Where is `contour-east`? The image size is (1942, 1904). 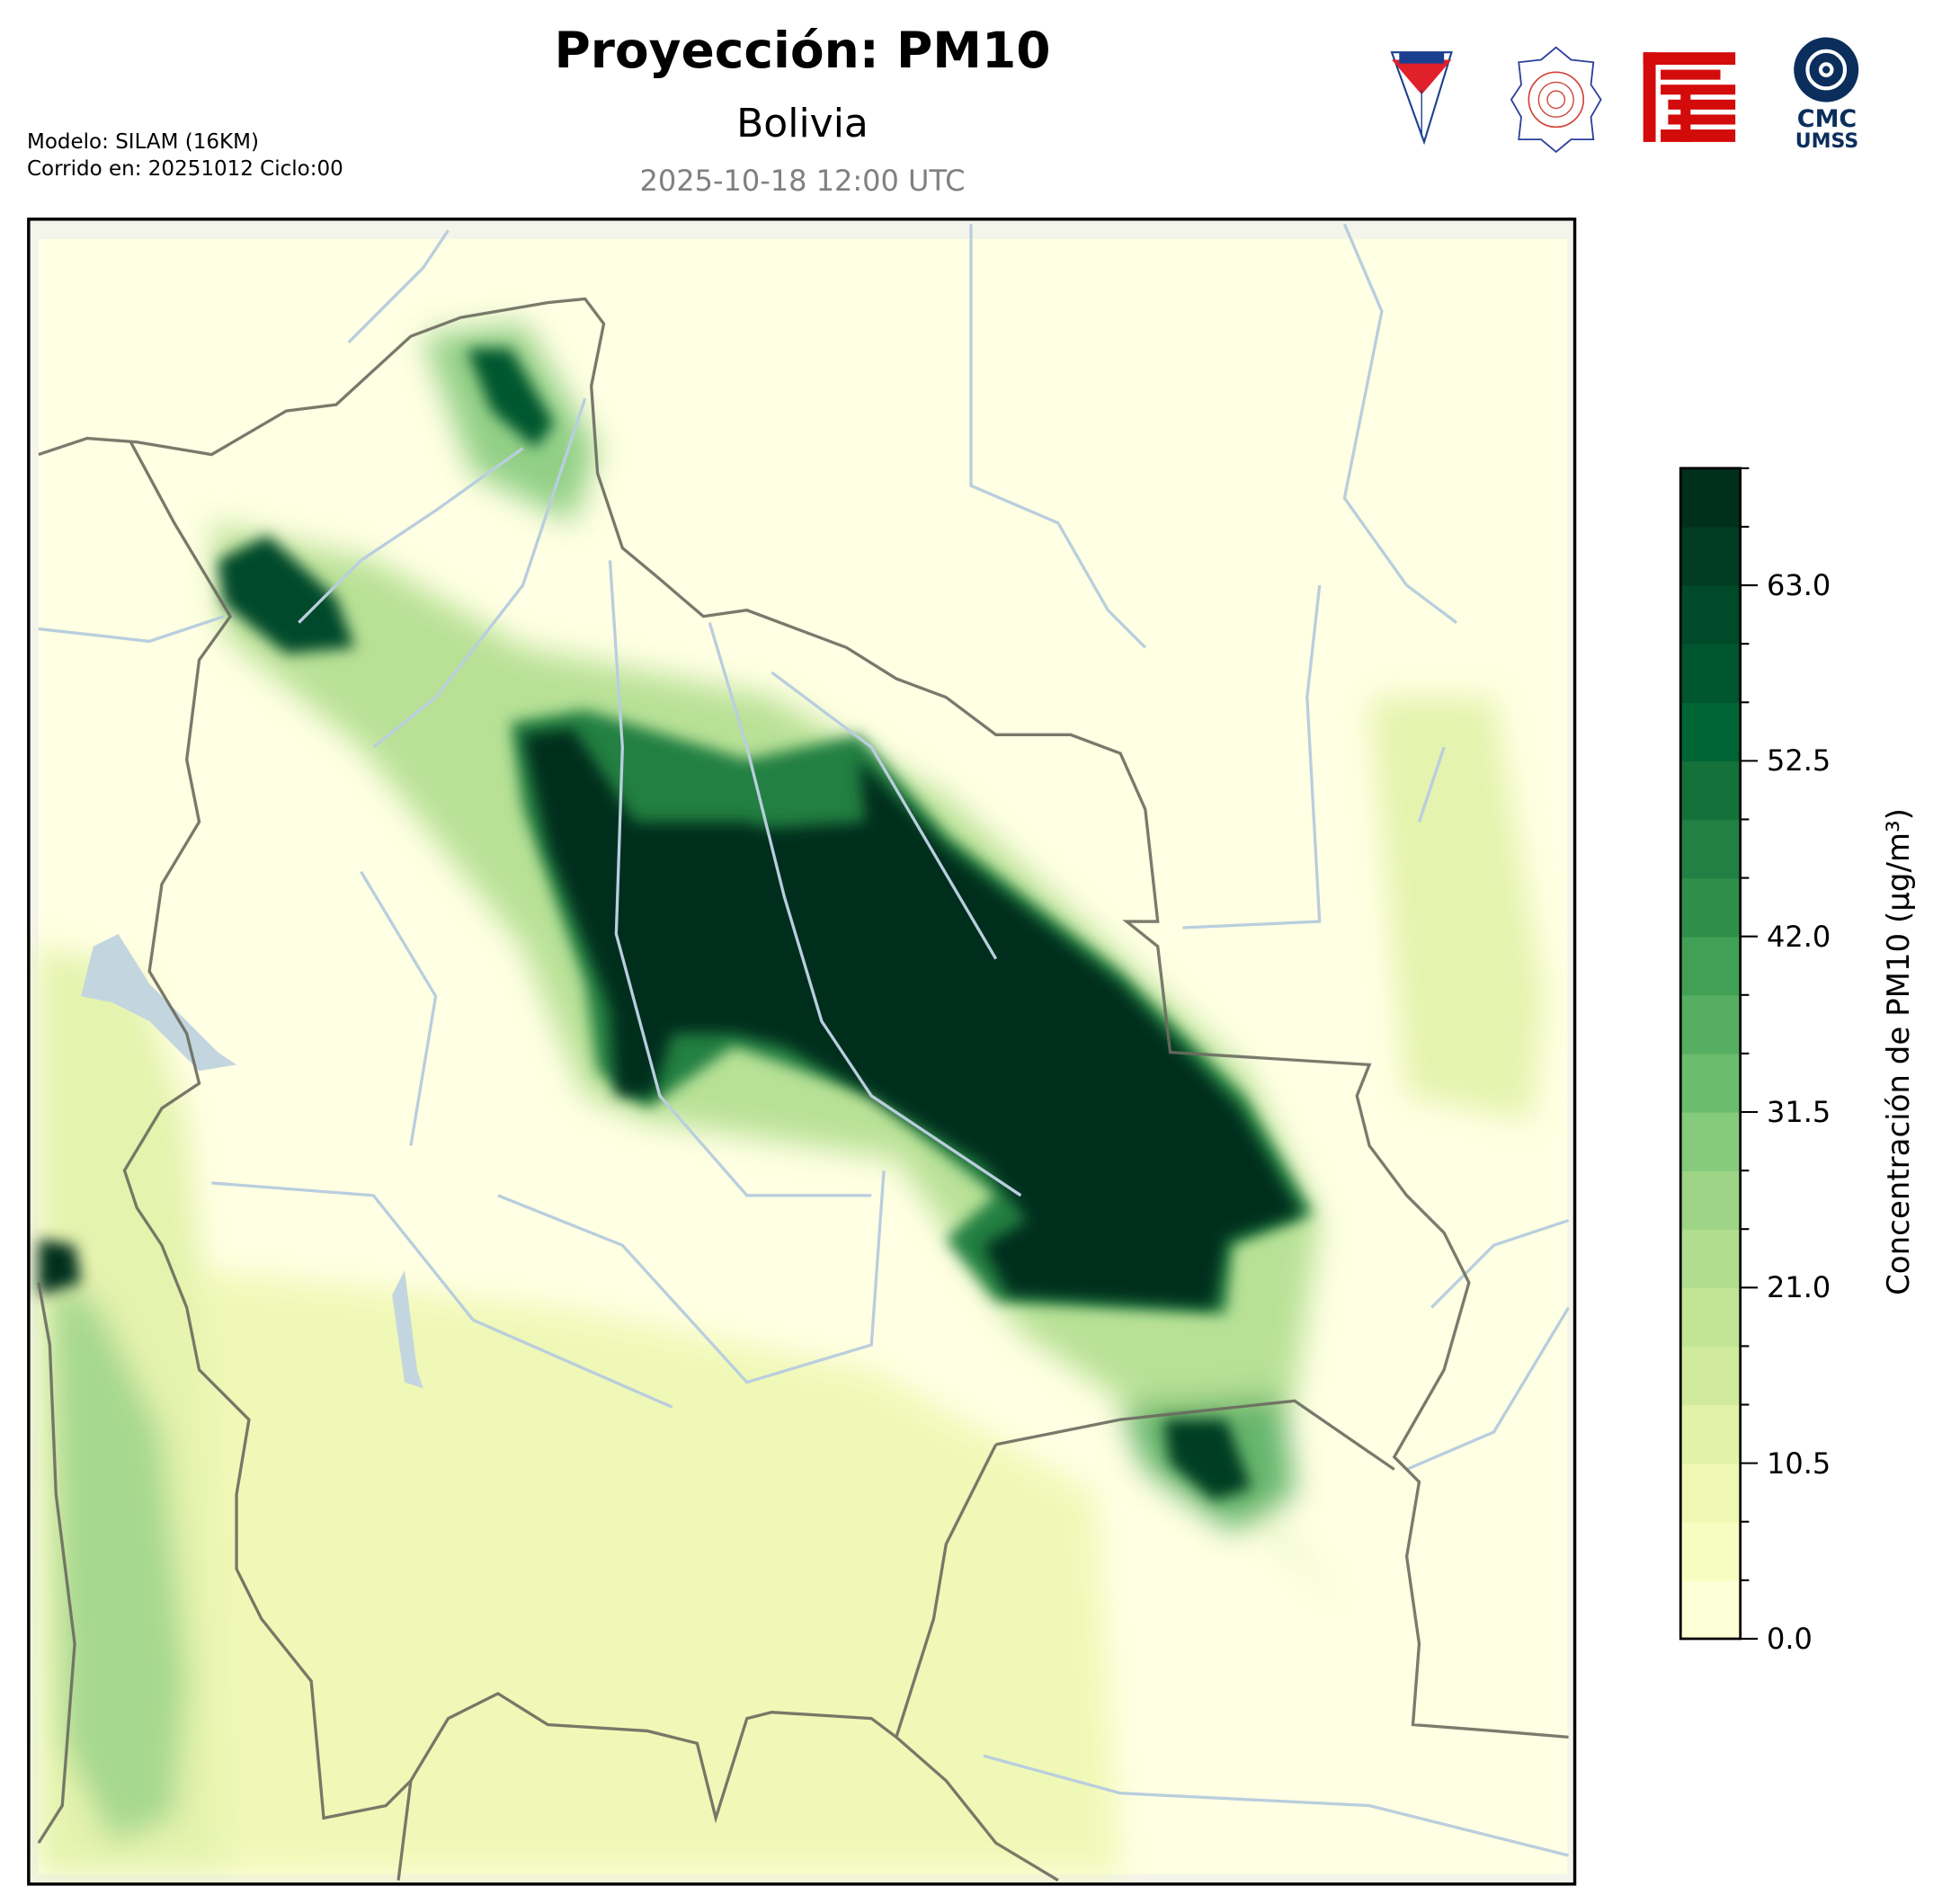 contour-east is located at coordinates (1456, 909).